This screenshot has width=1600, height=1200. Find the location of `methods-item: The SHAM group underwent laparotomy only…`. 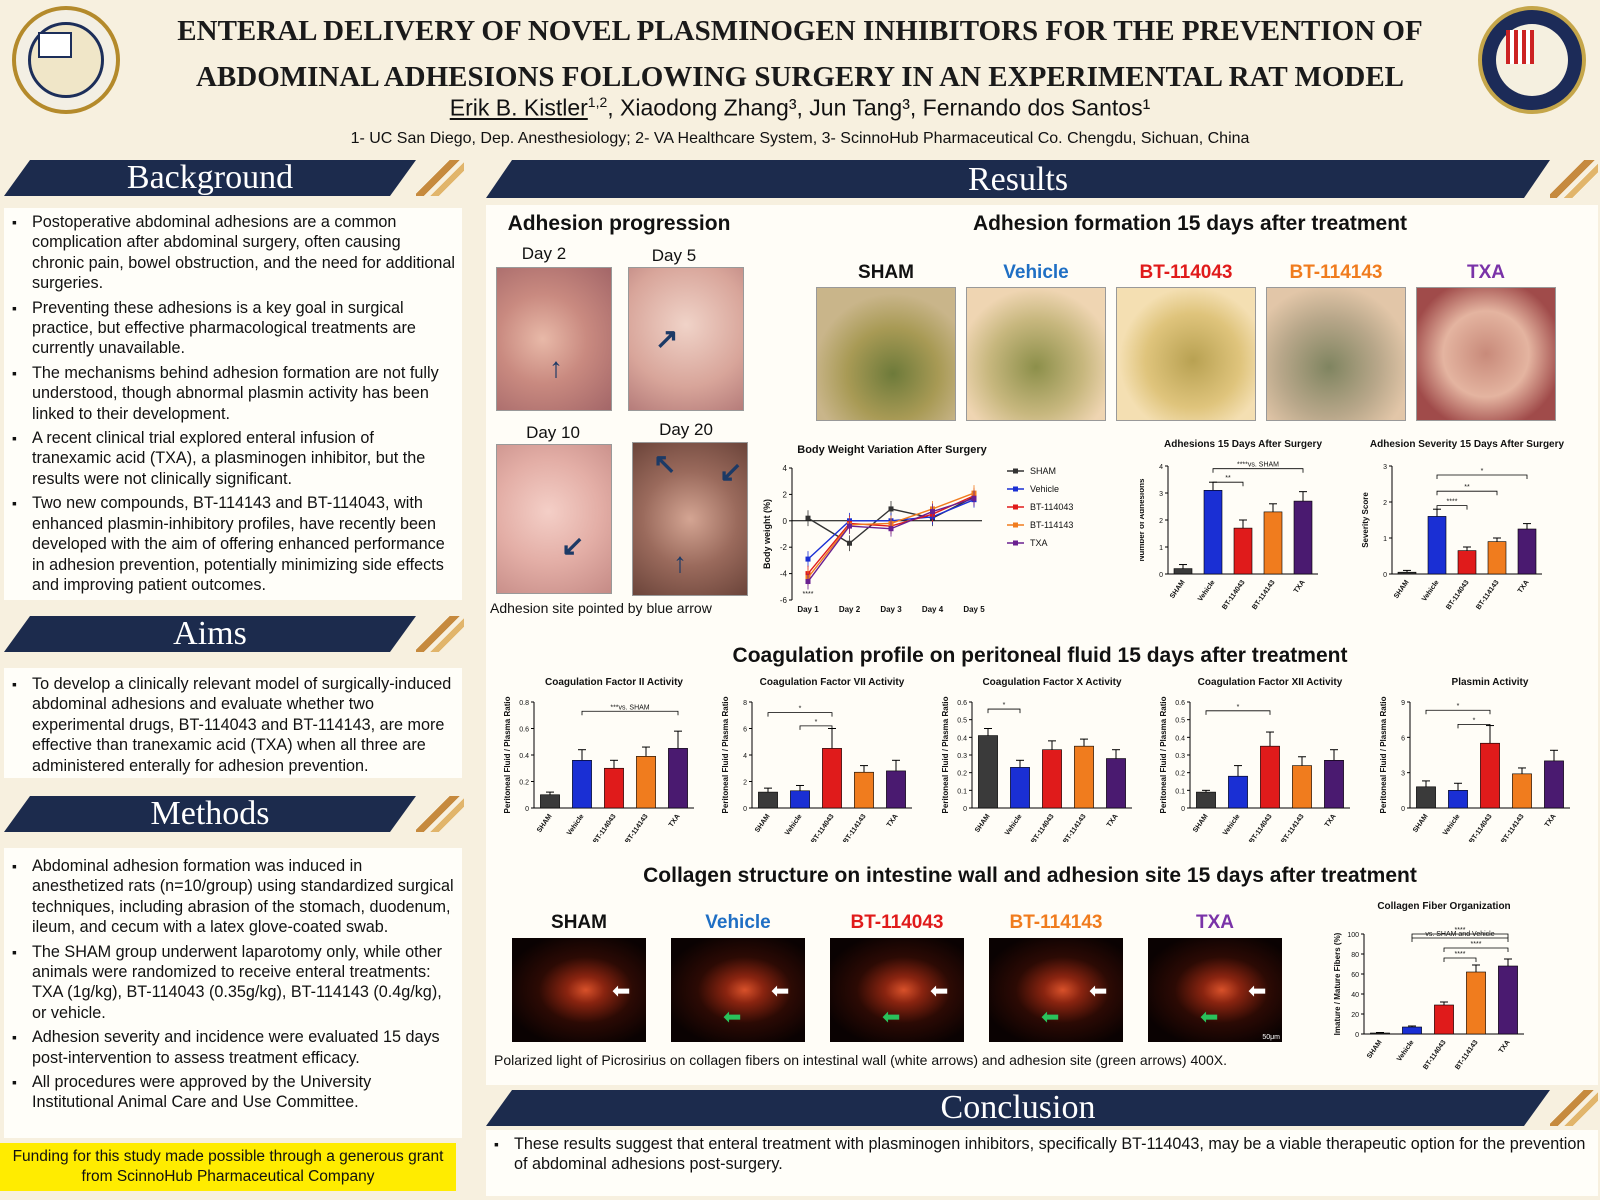

methods-item: The SHAM group underwent laparotomy only… is located at coordinates (234, 983).